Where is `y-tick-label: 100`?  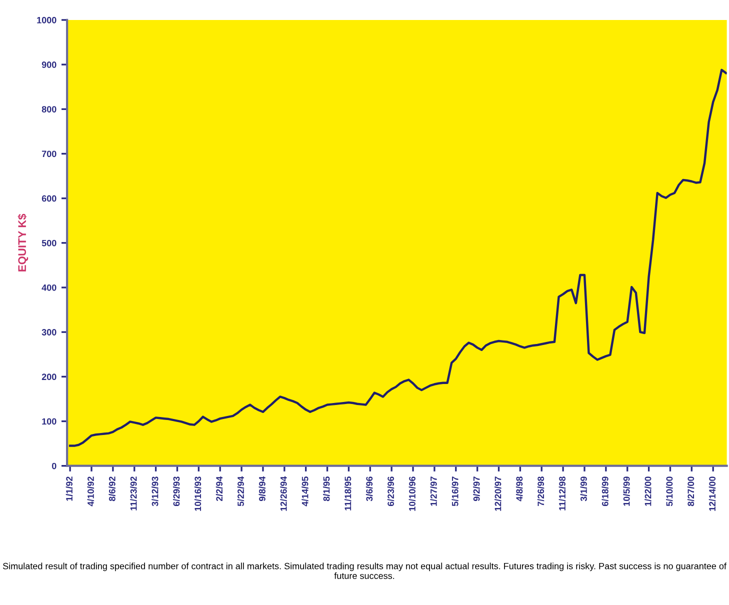 y-tick-label: 100 is located at coordinates (49, 421).